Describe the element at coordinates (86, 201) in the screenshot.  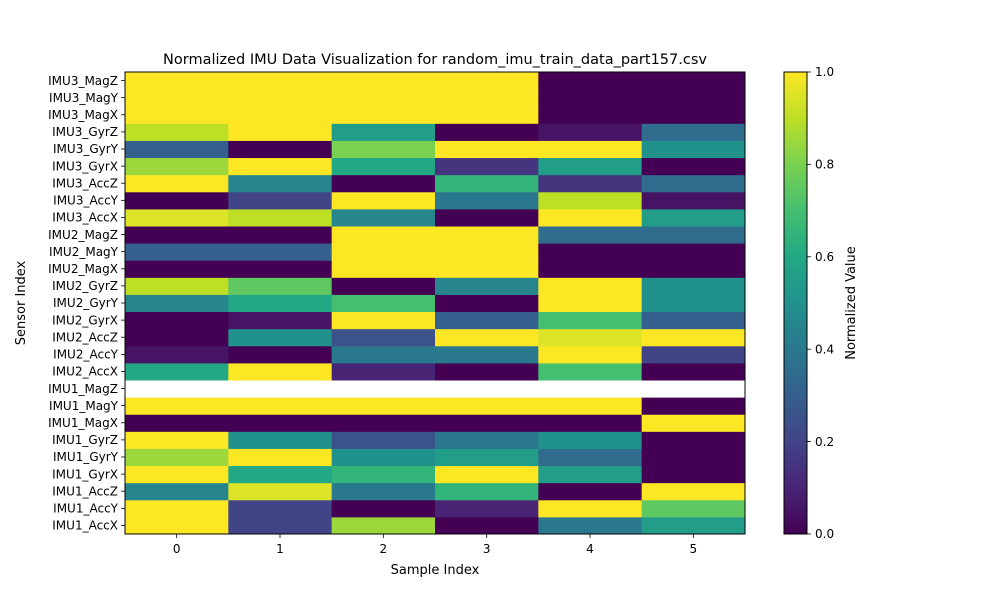
I see `y-tick-label: IMU3_AccY` at that location.